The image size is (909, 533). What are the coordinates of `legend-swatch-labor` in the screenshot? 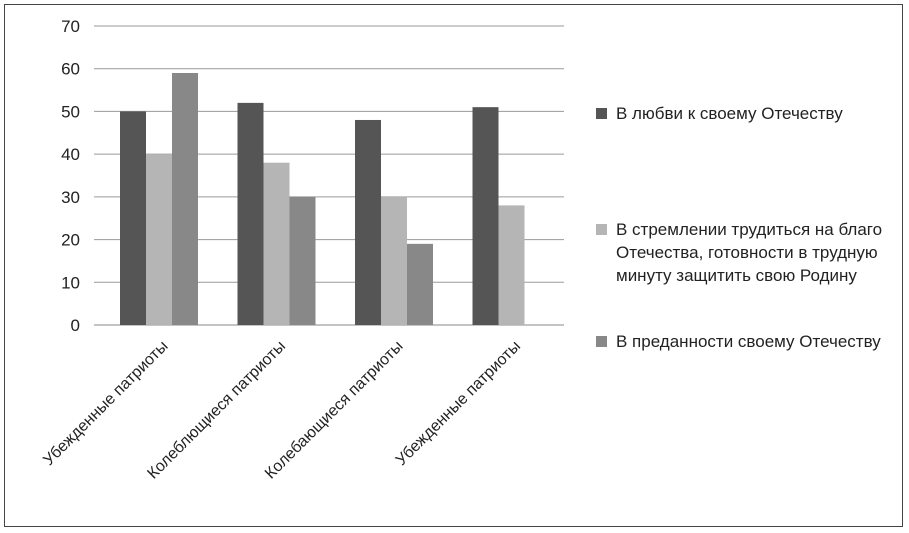 It's located at (601, 229).